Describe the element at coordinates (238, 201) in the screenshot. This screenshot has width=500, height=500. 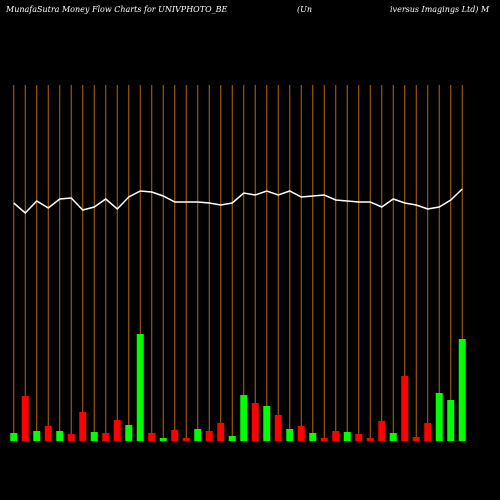
I see `money-flow-line` at that location.